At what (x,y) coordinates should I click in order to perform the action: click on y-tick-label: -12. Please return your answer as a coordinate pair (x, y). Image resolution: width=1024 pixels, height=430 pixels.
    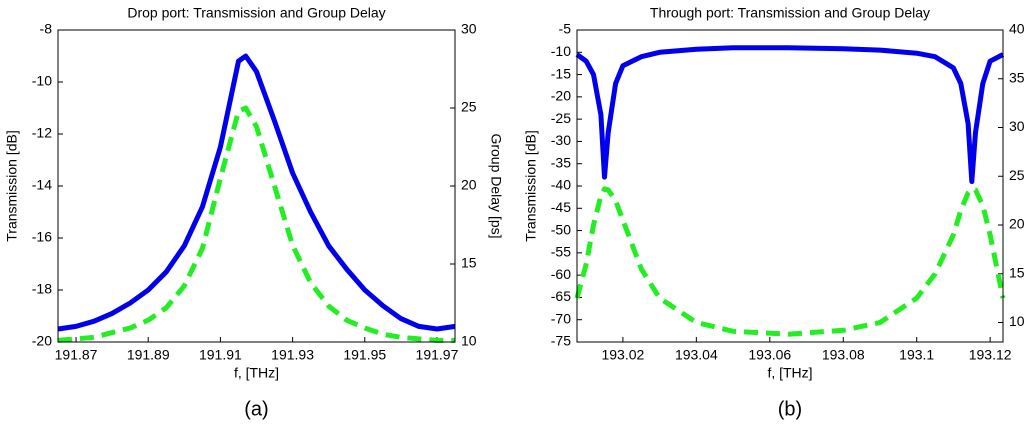
    Looking at the image, I should click on (42, 133).